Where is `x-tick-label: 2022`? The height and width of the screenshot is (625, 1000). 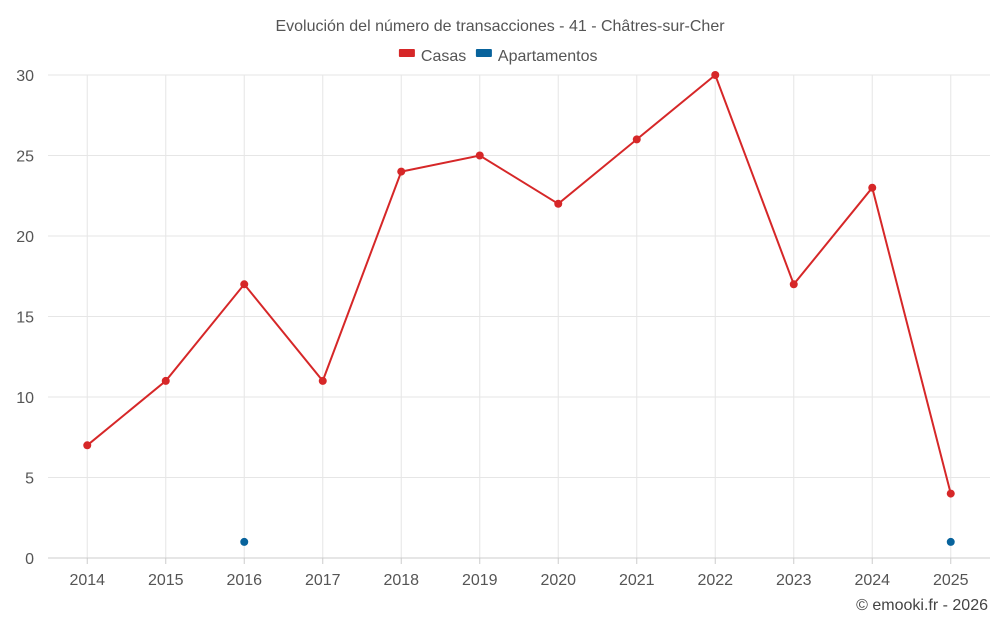 x-tick-label: 2022 is located at coordinates (715, 580).